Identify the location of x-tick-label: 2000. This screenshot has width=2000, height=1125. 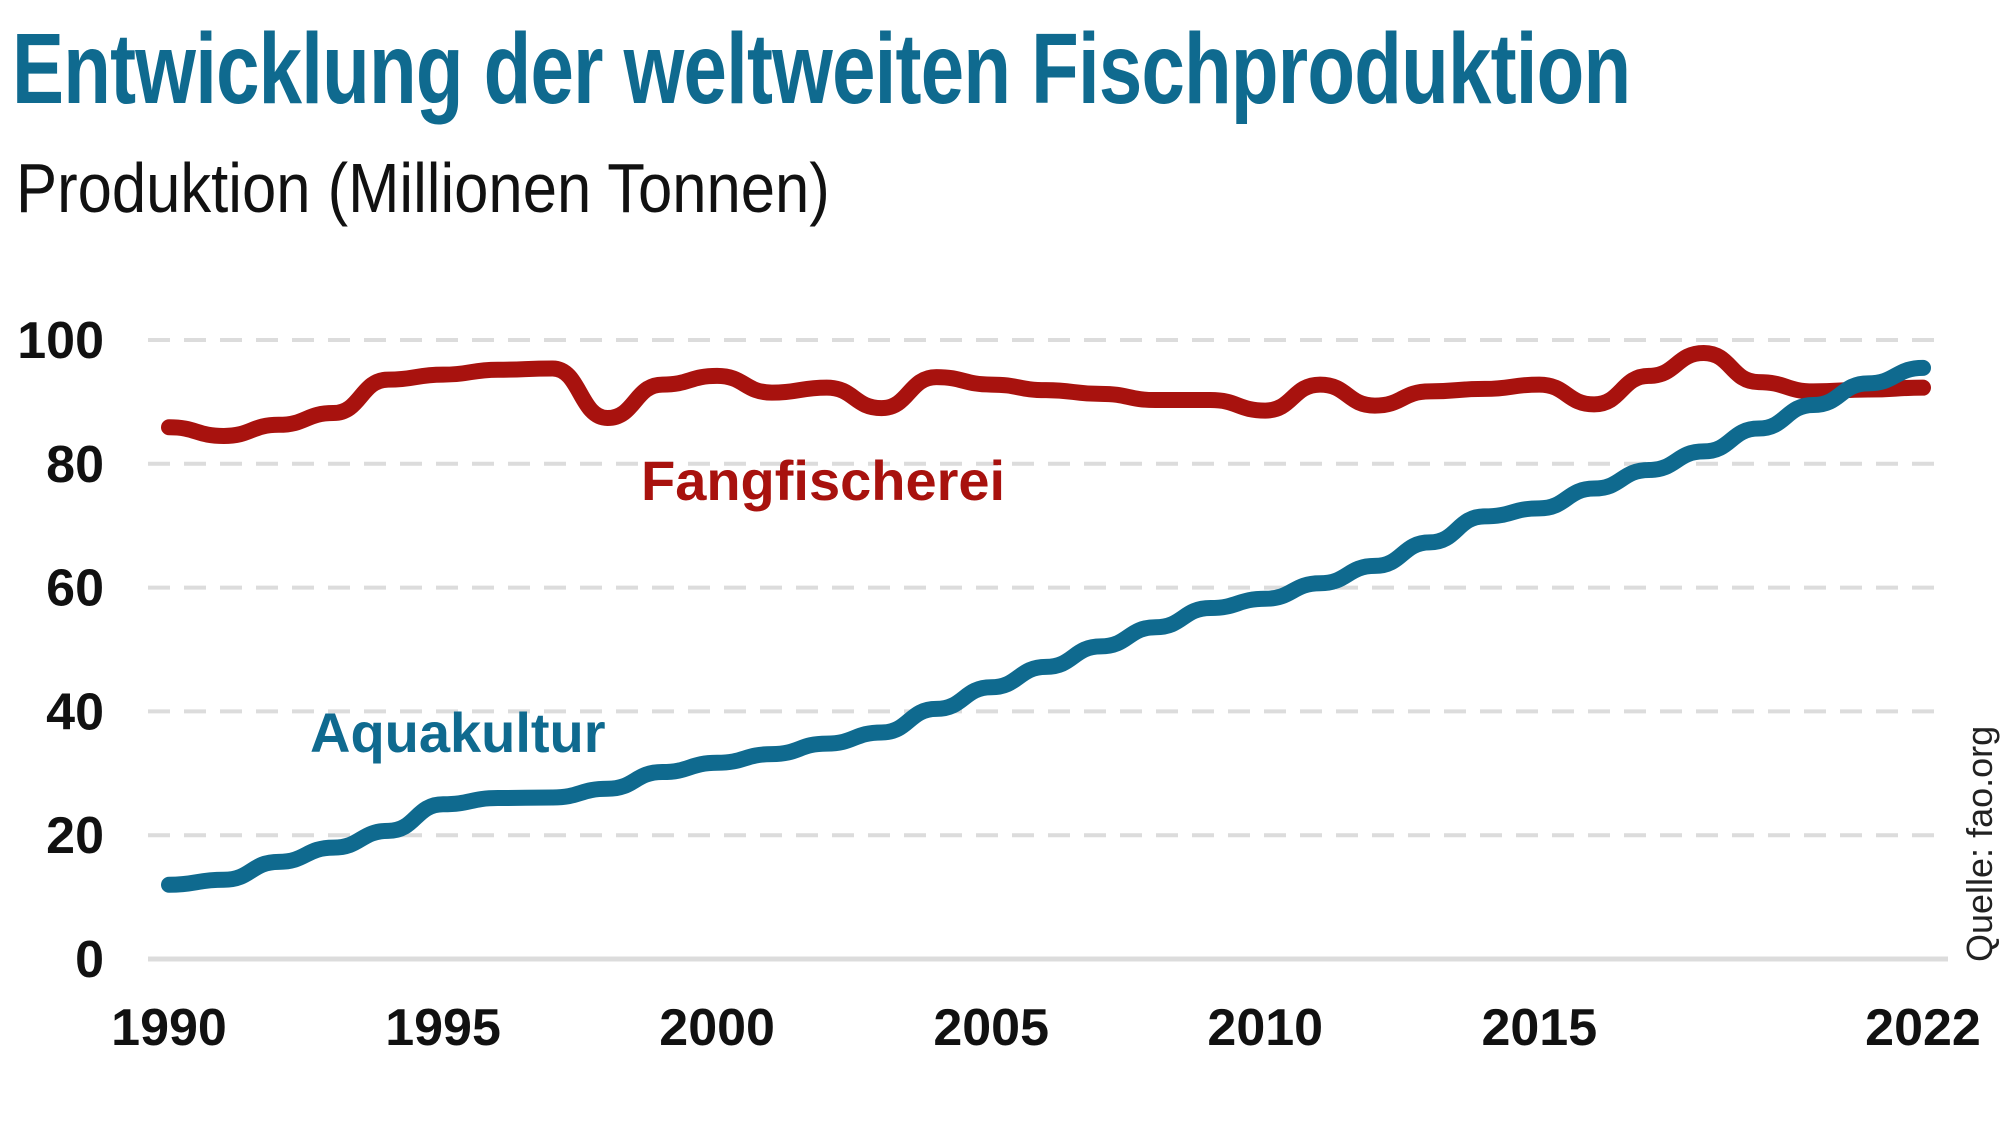
(717, 1028).